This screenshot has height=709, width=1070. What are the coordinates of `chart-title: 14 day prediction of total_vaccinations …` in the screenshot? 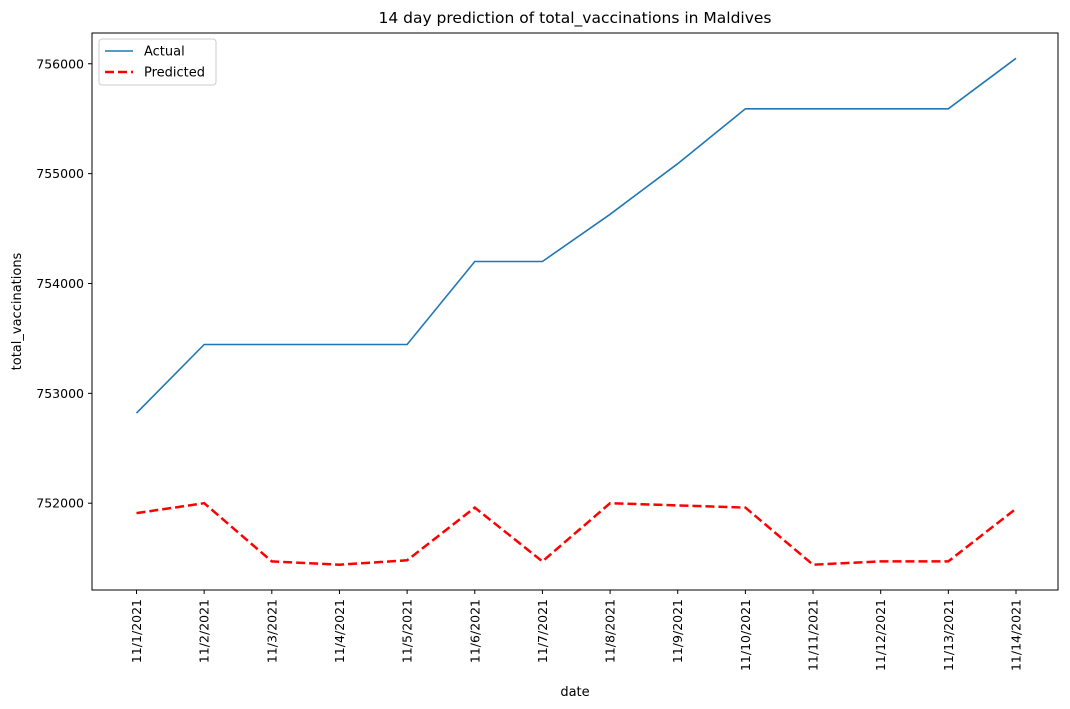 It's located at (574, 18).